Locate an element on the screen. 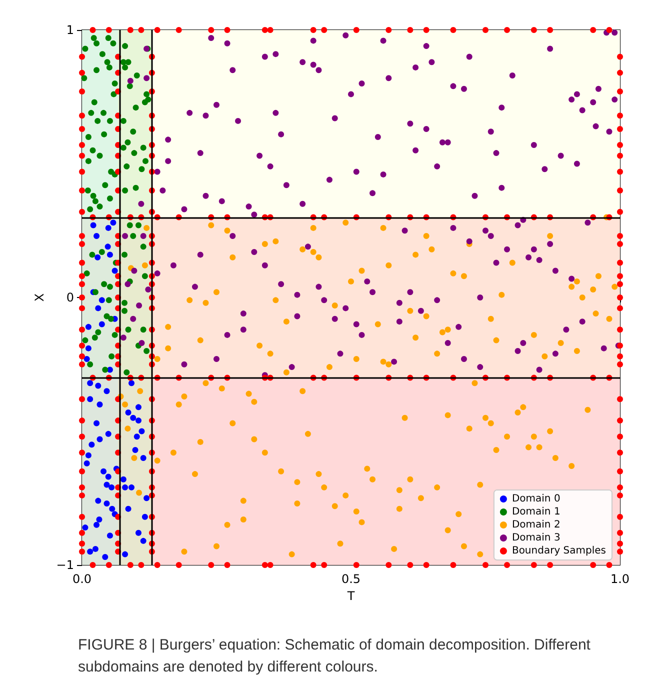 This screenshot has height=684, width=651. caption: FIGURE 8 | Burgers’ equation: Schematic of domain decomposition. Different subdomains are denoted by different colours. is located at coordinates (336, 656).